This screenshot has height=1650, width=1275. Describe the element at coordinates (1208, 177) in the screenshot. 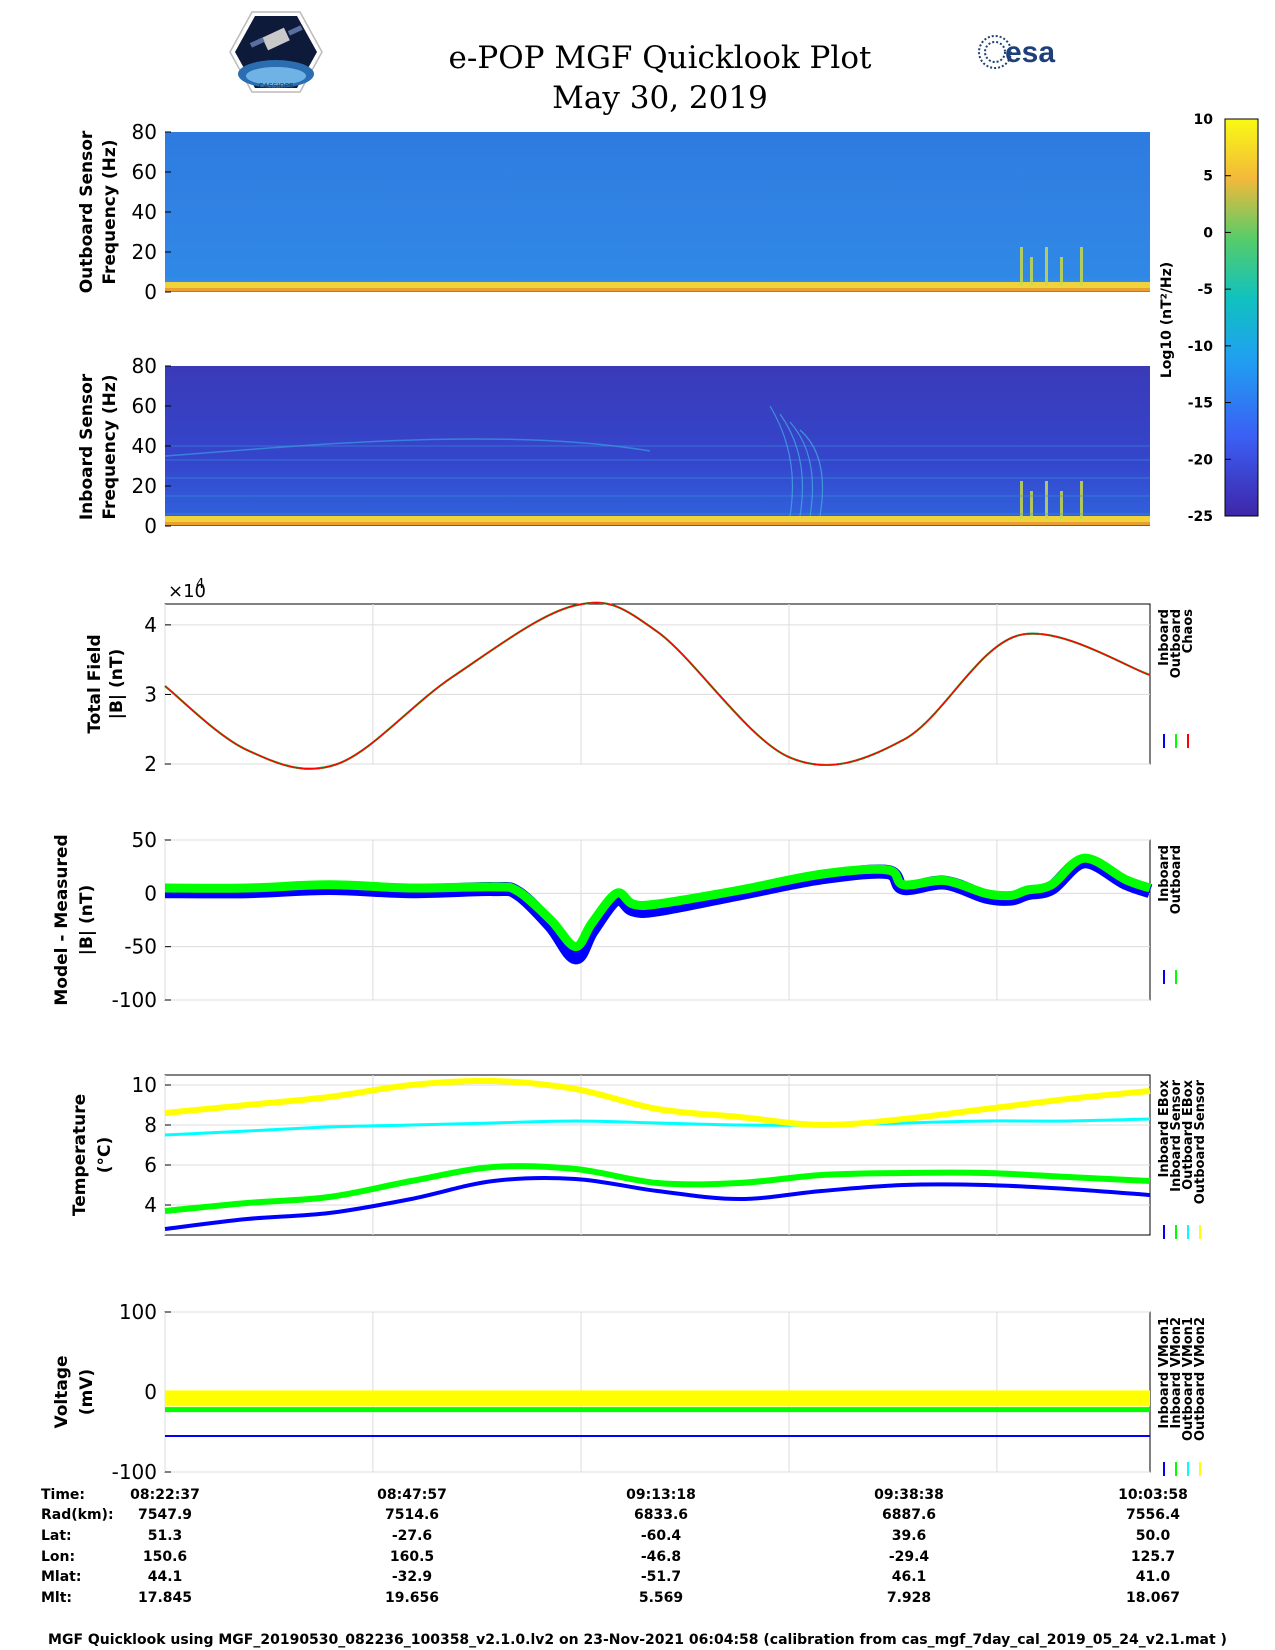

I see `colorbar-tick-label: 5` at that location.